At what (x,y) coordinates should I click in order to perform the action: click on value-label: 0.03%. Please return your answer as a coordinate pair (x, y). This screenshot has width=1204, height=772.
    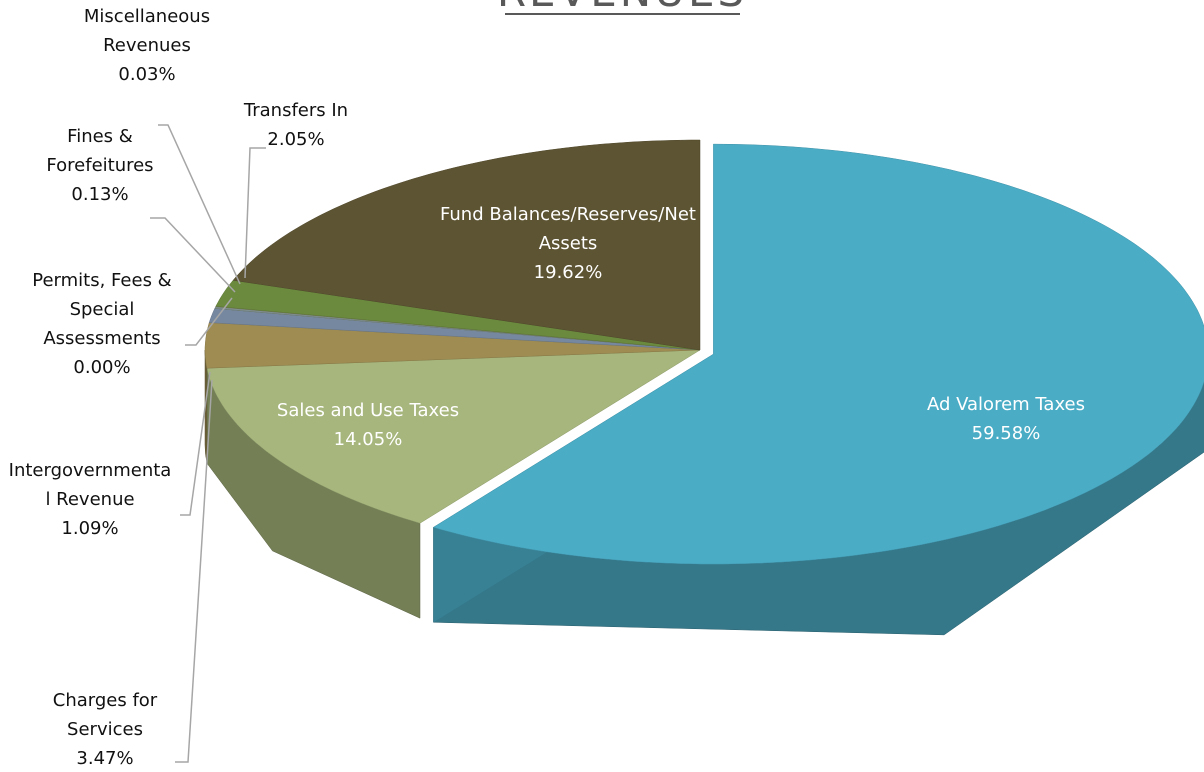
    Looking at the image, I should click on (147, 74).